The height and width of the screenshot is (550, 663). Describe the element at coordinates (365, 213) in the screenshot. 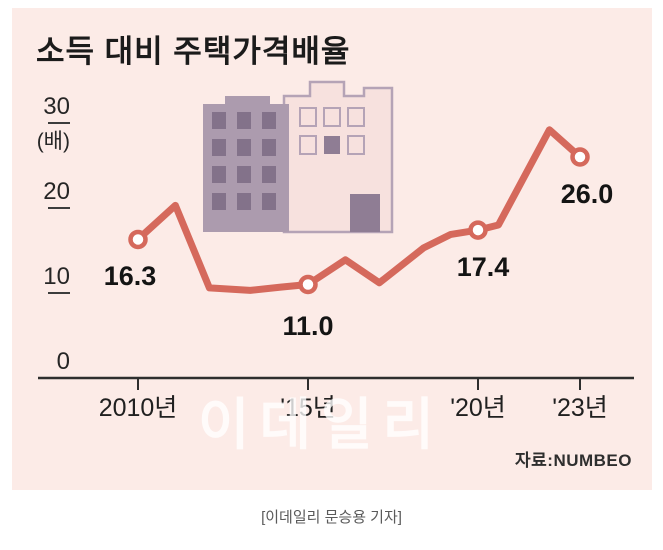

I see `building-back-door` at that location.